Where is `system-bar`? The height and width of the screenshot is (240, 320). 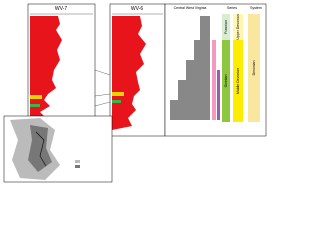
system-bar is located at coordinates (254, 68).